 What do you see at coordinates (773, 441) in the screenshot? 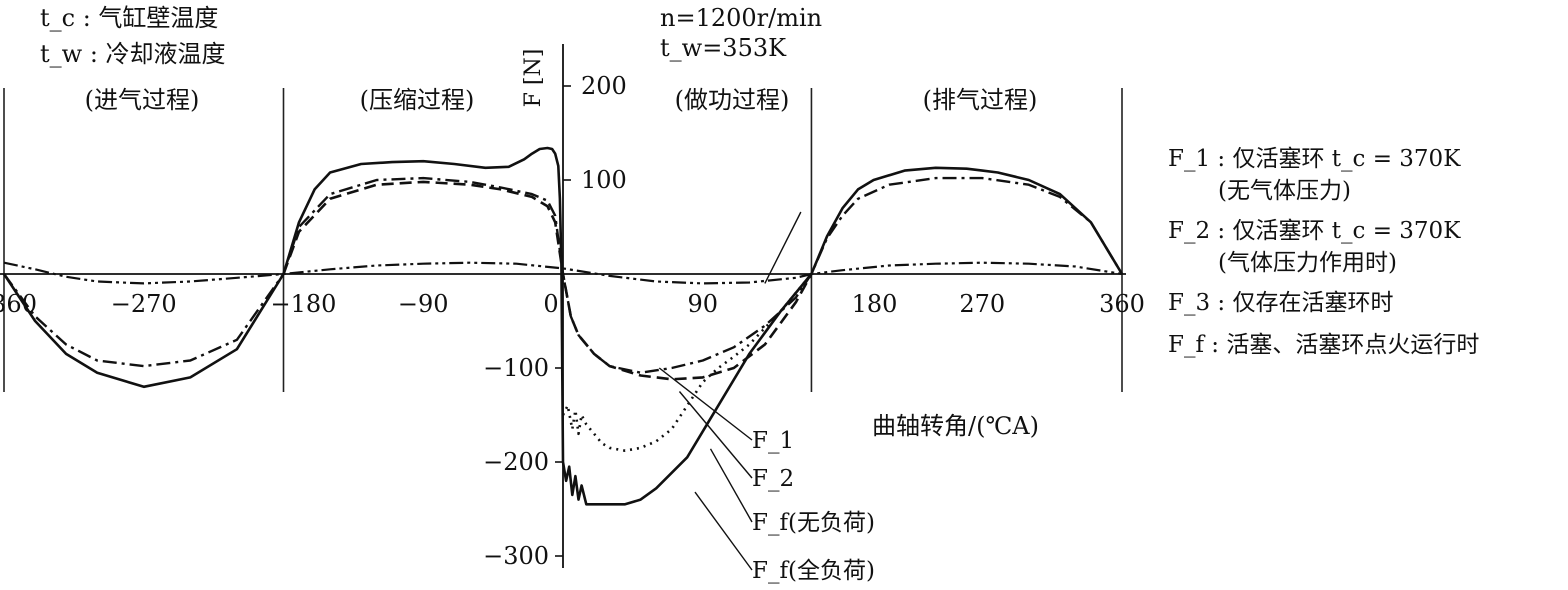
I see `curve-label-f1: F_1` at bounding box center [773, 441].